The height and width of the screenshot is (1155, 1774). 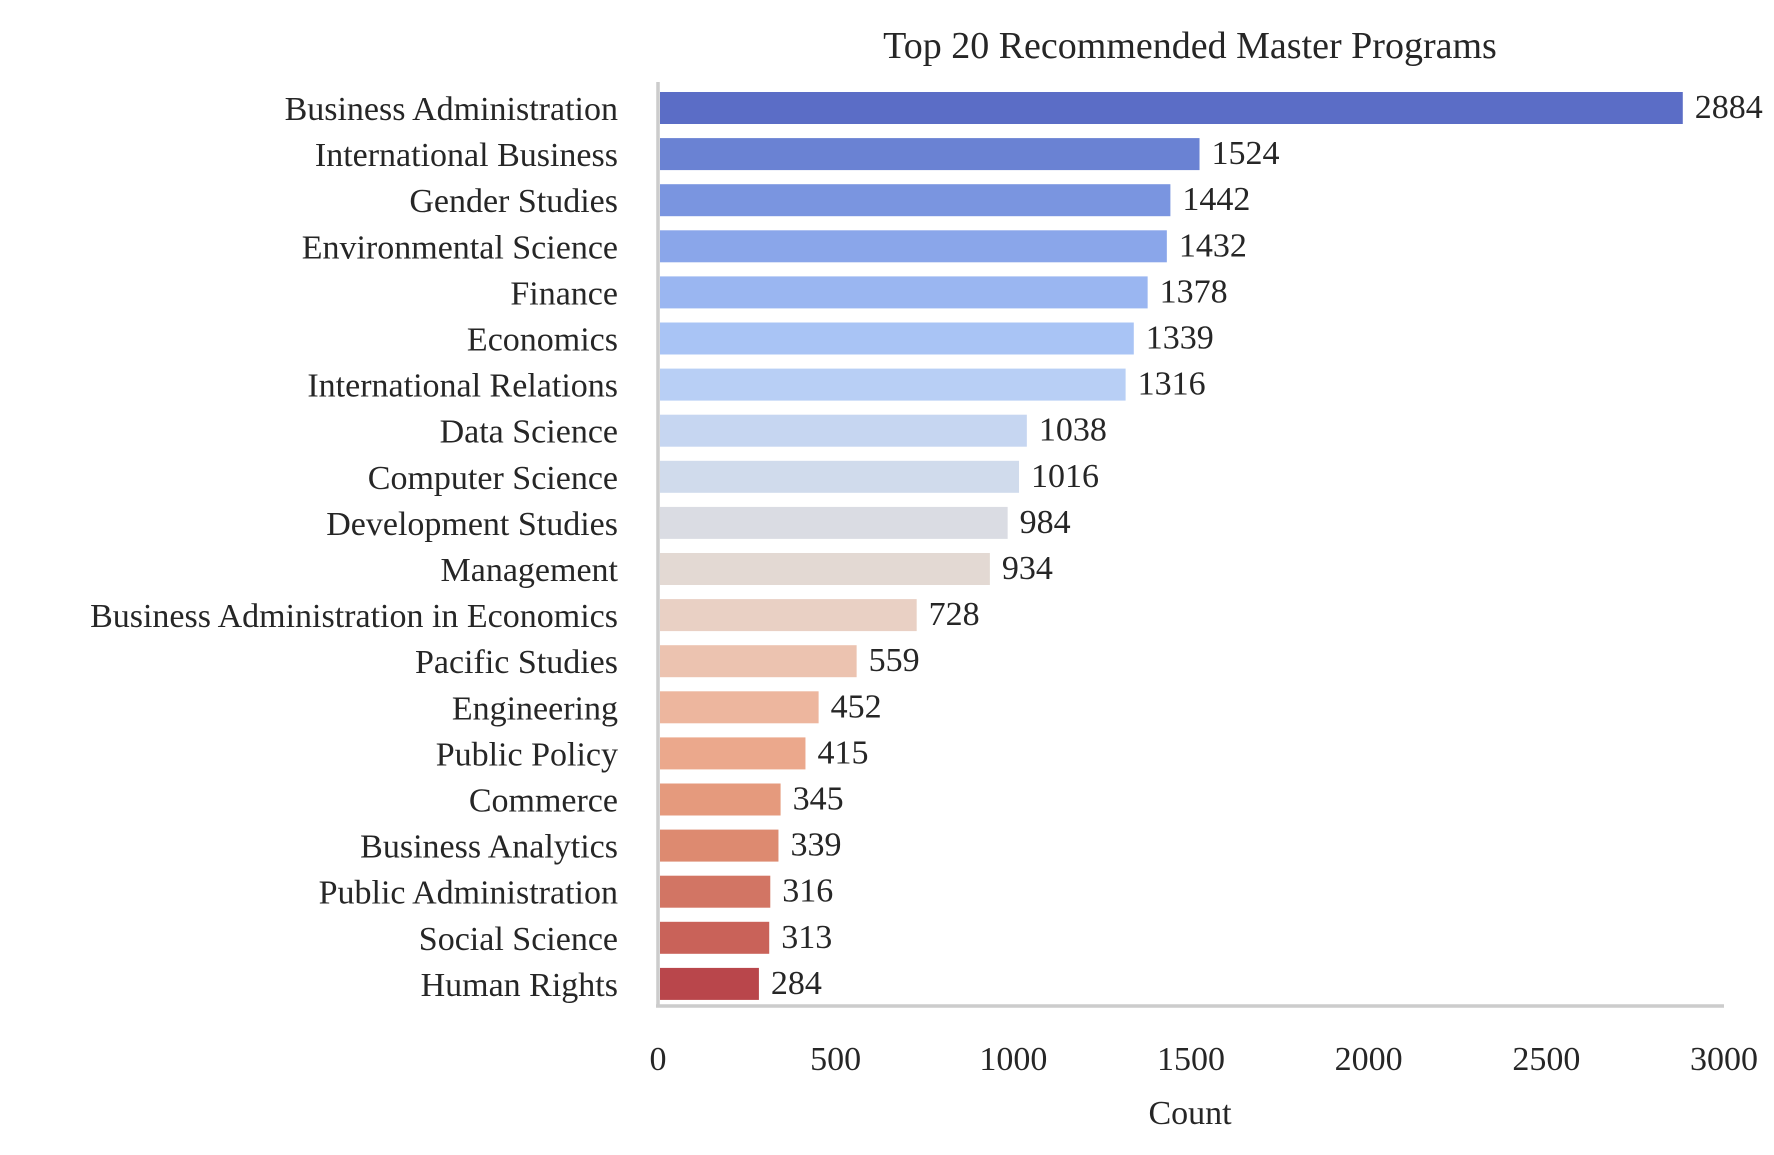 I want to click on category-label: Engineering, so click(x=535, y=708).